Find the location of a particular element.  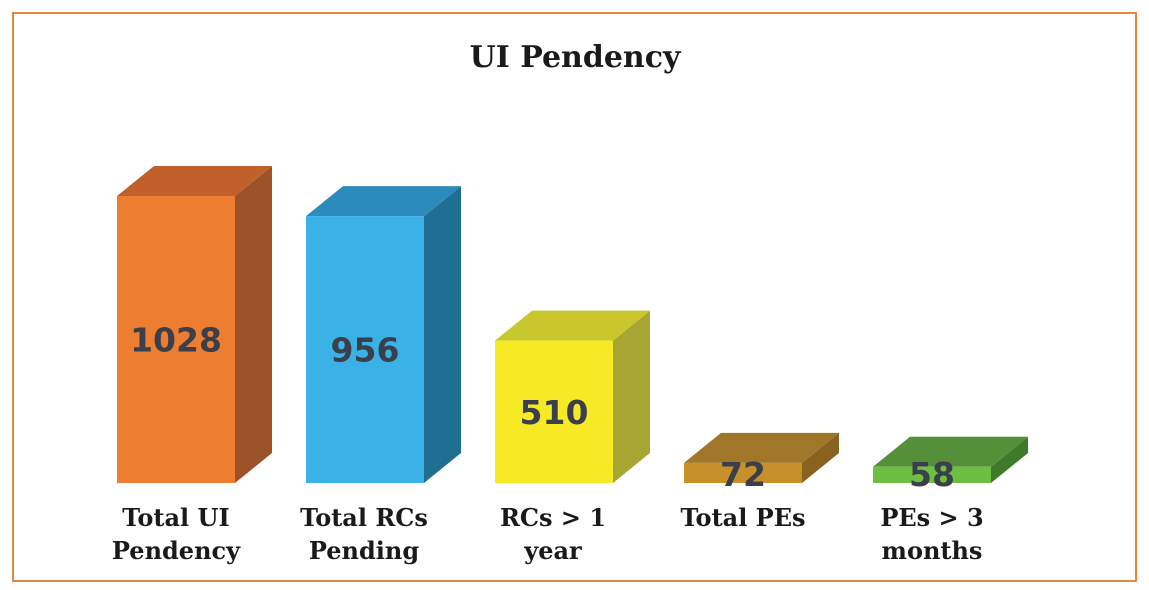

bar-value-label: 1028 is located at coordinates (176, 340).